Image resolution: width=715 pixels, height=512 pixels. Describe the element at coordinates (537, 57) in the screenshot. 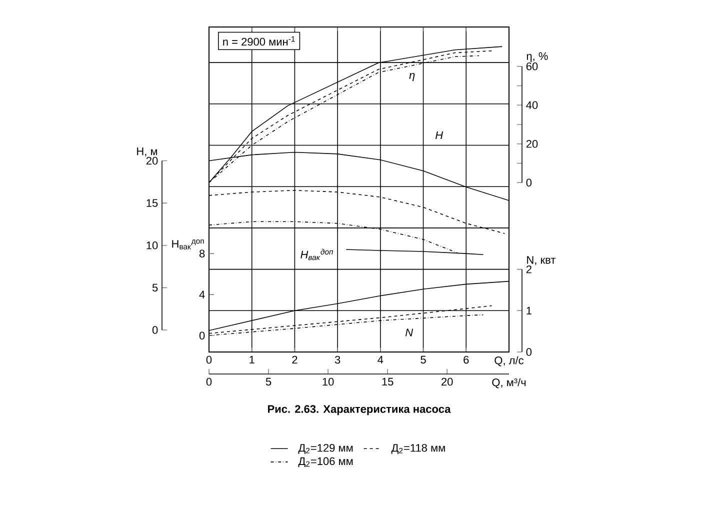

I see `y-axis-title: η, %` at that location.